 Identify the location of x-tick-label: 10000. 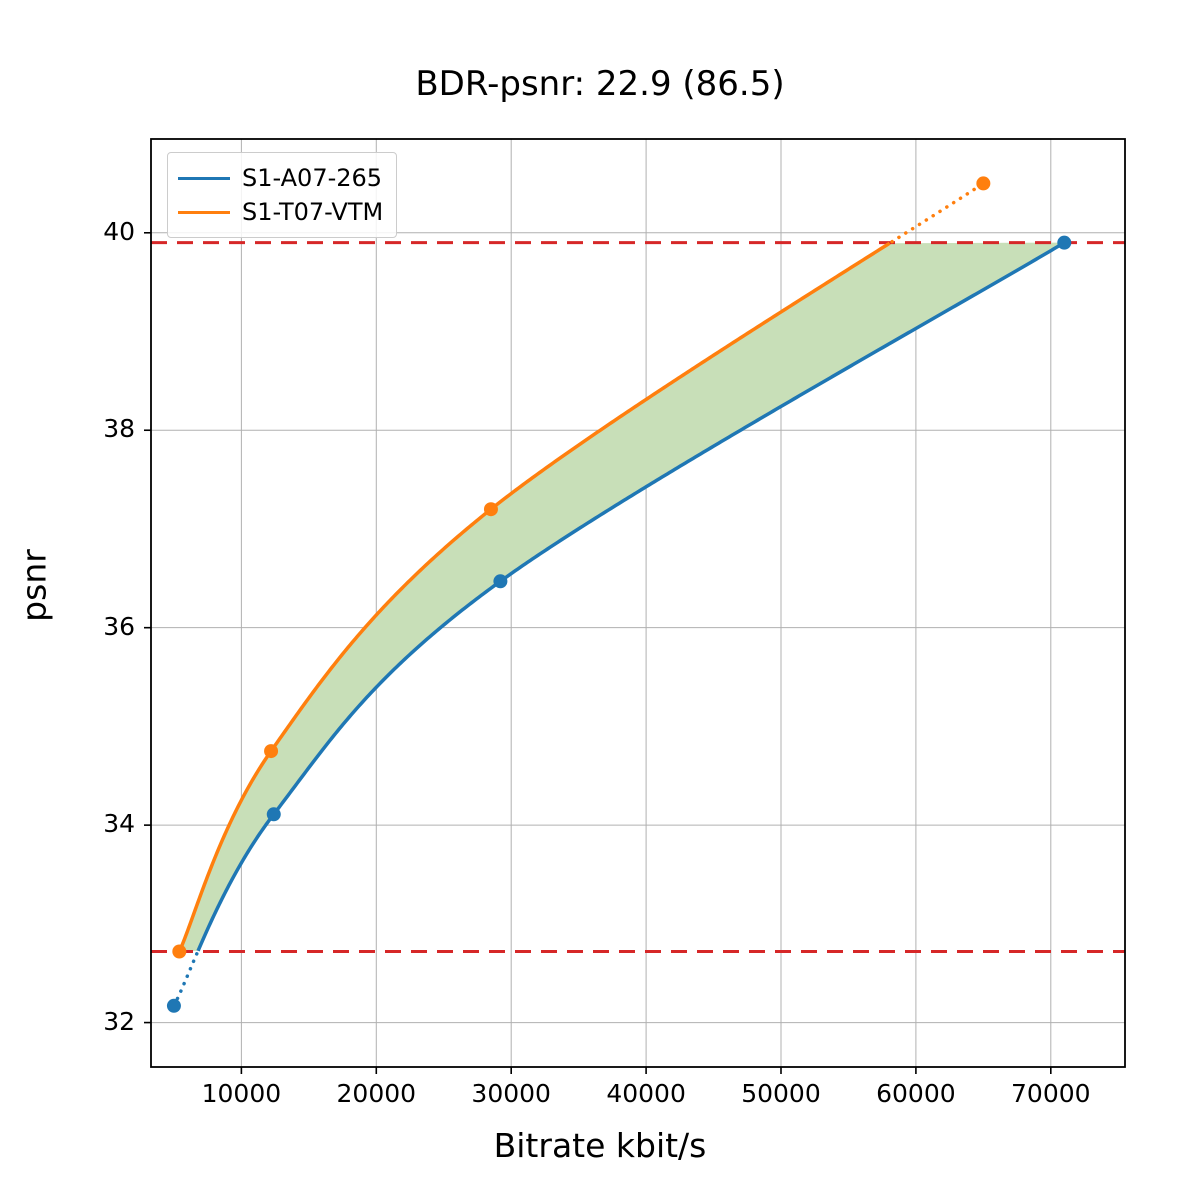
(241, 1093).